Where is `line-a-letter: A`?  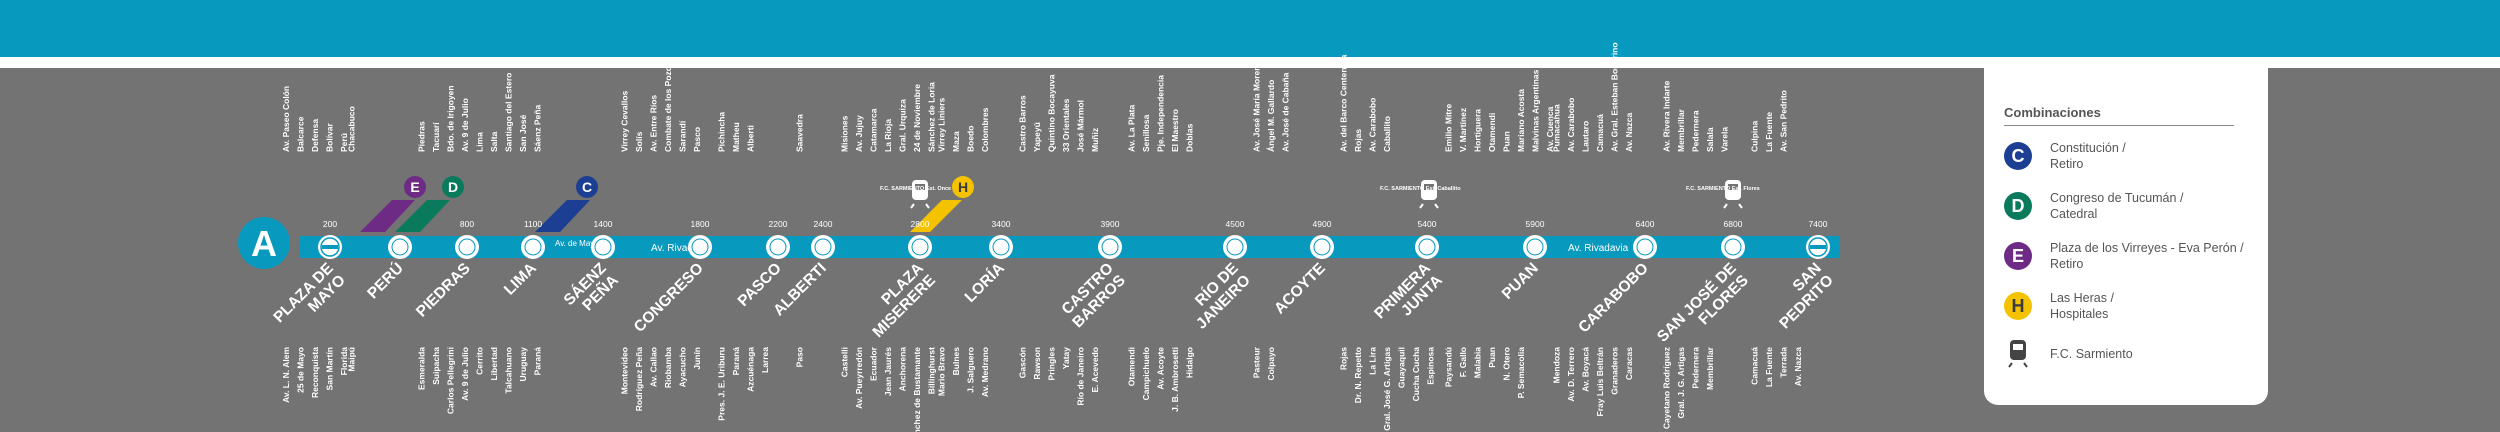 line-a-letter: A is located at coordinates (264, 243).